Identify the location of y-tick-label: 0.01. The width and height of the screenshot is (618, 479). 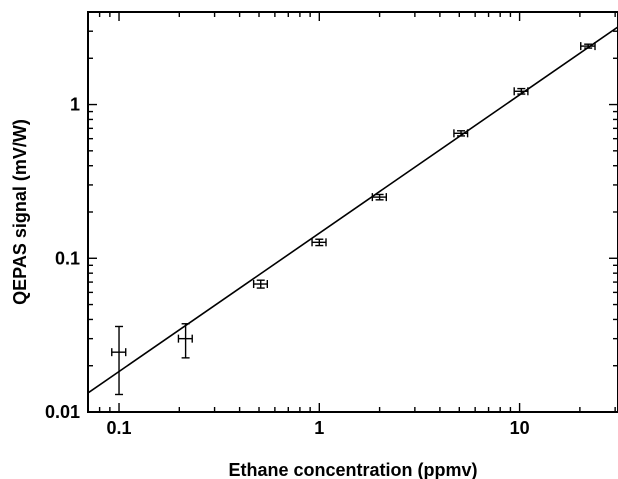
(62, 412).